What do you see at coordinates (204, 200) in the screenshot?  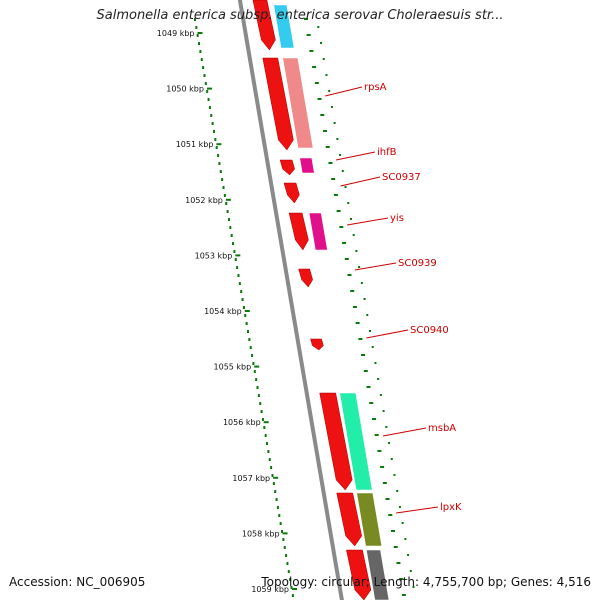 I see `kbp-tick-label: 1052 kbp` at bounding box center [204, 200].